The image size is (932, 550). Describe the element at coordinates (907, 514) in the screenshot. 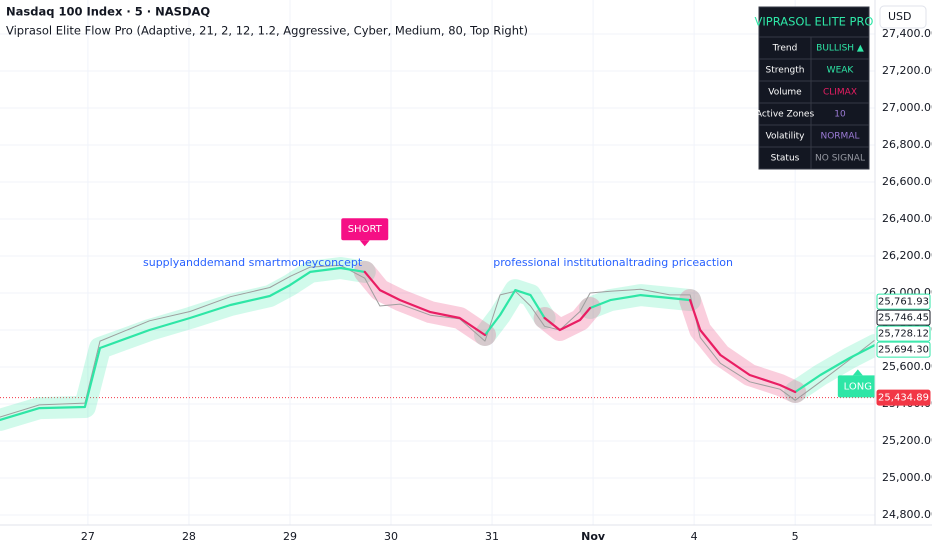

I see `y-tick-label: 24,800.00` at that location.